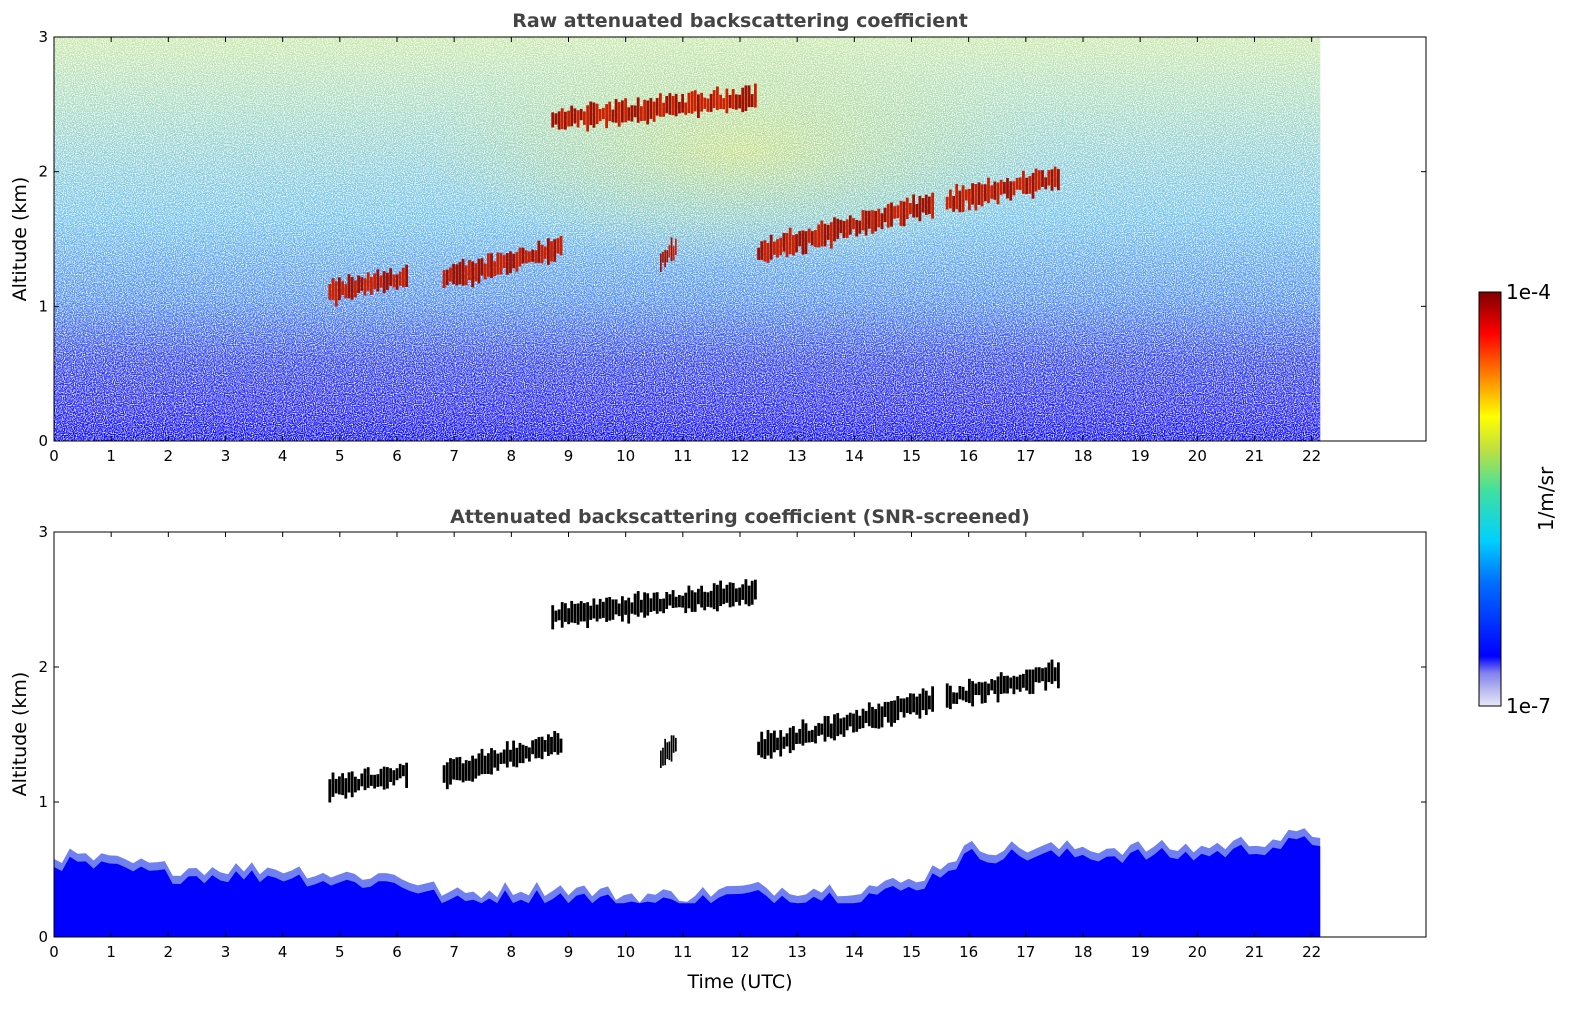 The height and width of the screenshot is (1020, 1595). What do you see at coordinates (911, 456) in the screenshot?
I see `raw-x-tick-label: 15` at bounding box center [911, 456].